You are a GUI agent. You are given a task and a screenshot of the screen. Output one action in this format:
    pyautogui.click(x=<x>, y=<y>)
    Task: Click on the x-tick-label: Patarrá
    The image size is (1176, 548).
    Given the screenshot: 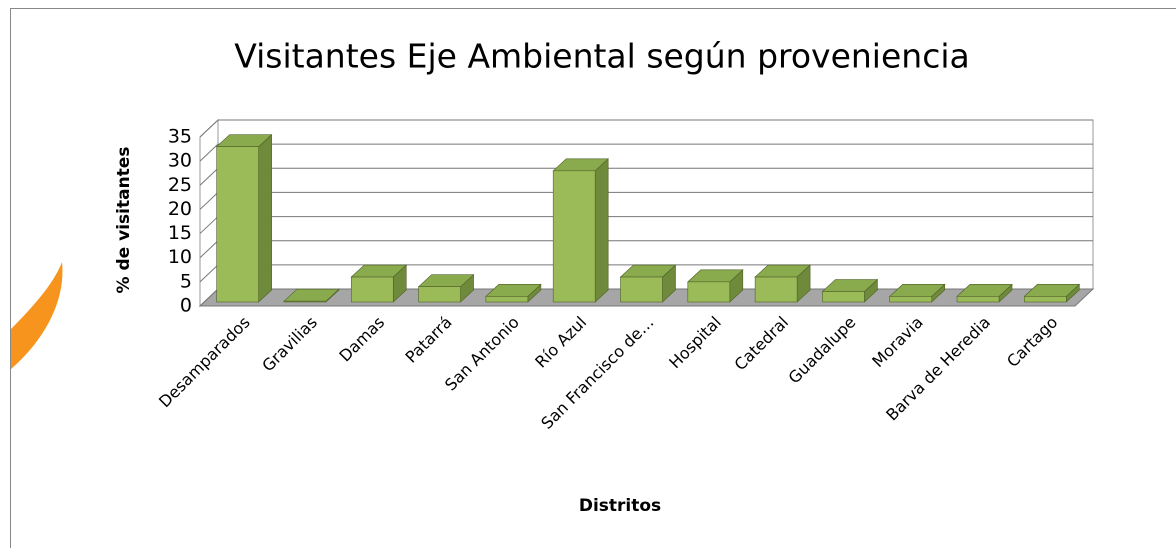 What is the action you would take?
    pyautogui.click(x=428, y=340)
    